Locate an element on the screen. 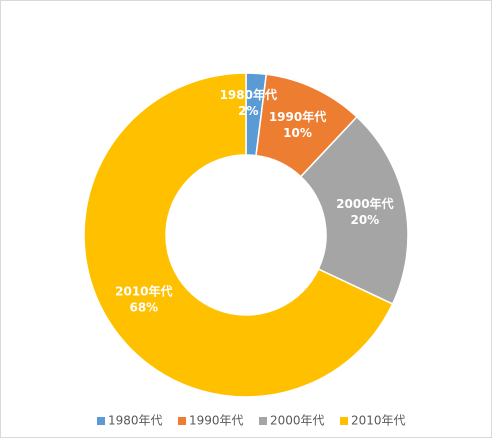 This screenshot has height=439, width=493. data-label-value: 20% is located at coordinates (364, 220).